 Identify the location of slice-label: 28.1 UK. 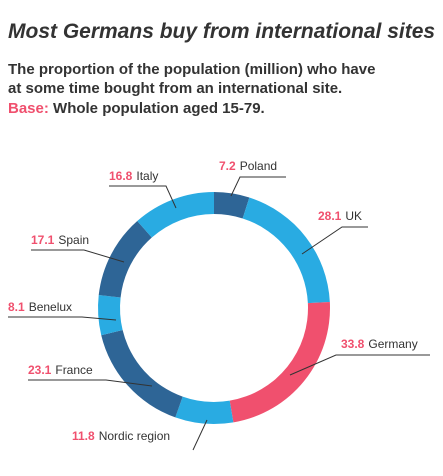
(340, 216).